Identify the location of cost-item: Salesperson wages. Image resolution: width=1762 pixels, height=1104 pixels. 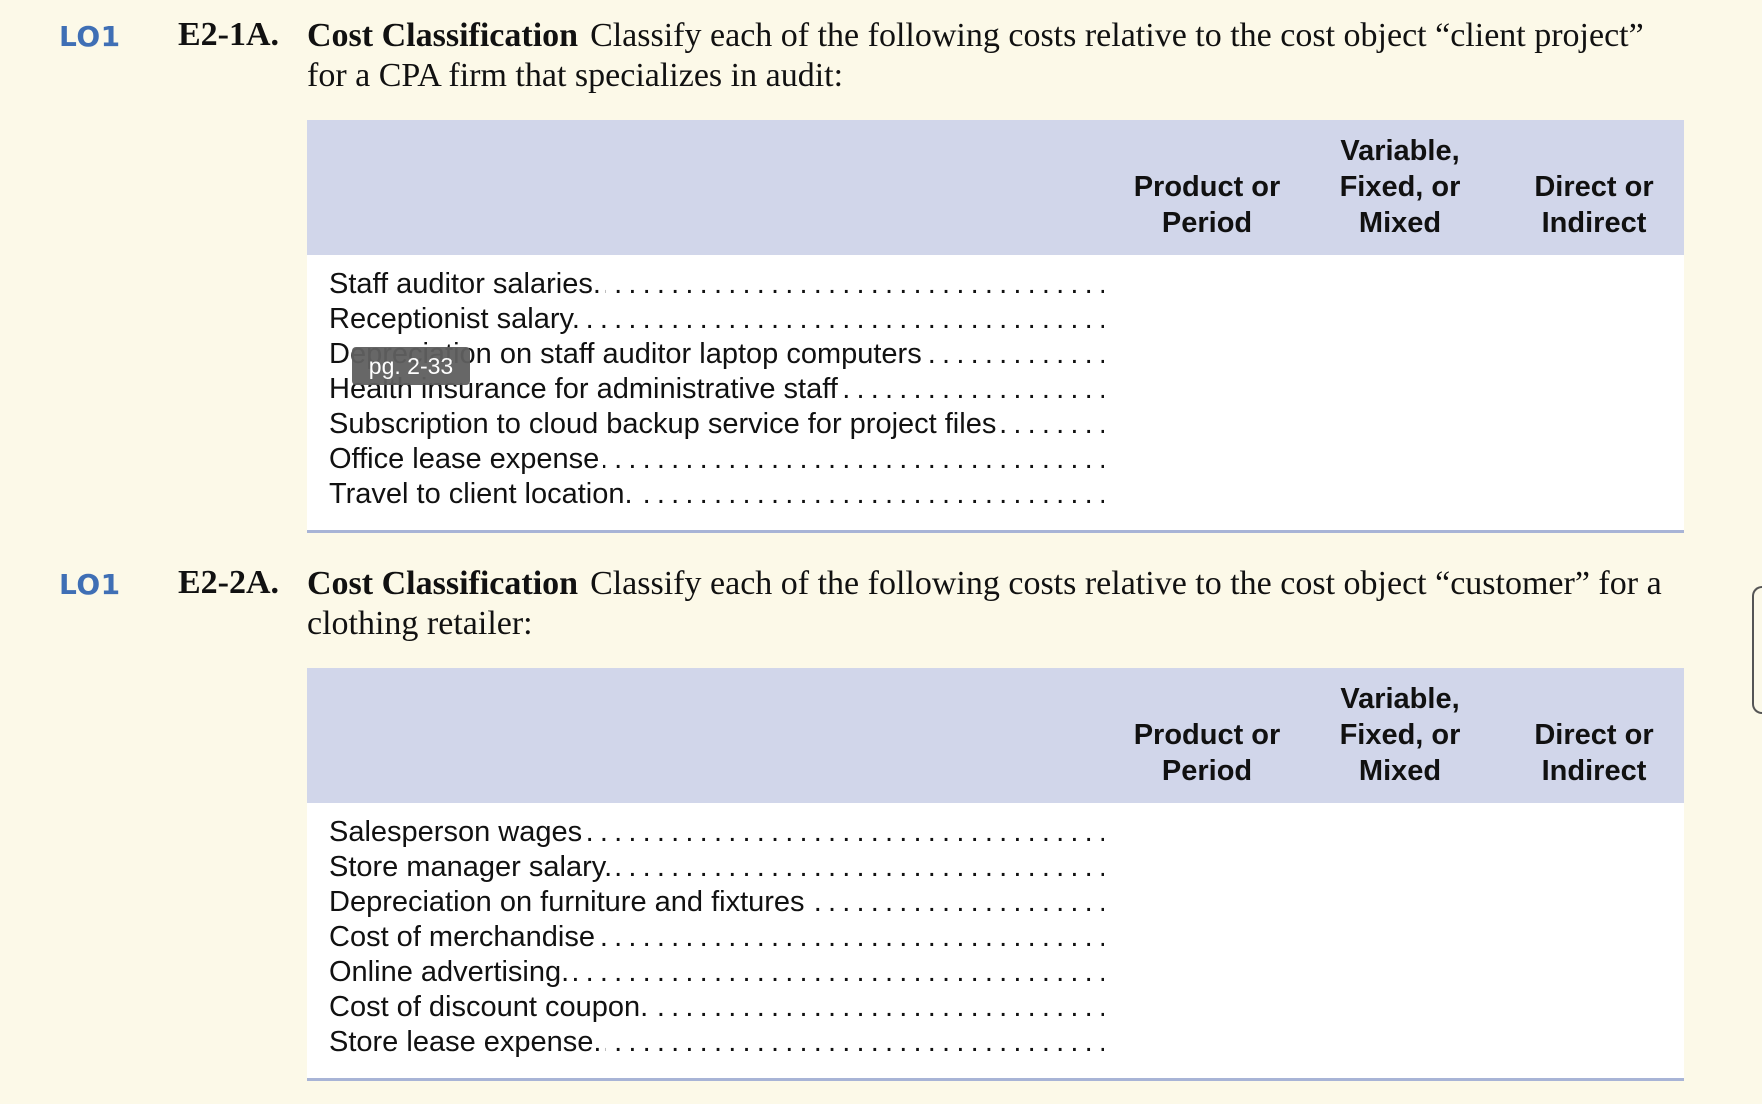
(458, 832).